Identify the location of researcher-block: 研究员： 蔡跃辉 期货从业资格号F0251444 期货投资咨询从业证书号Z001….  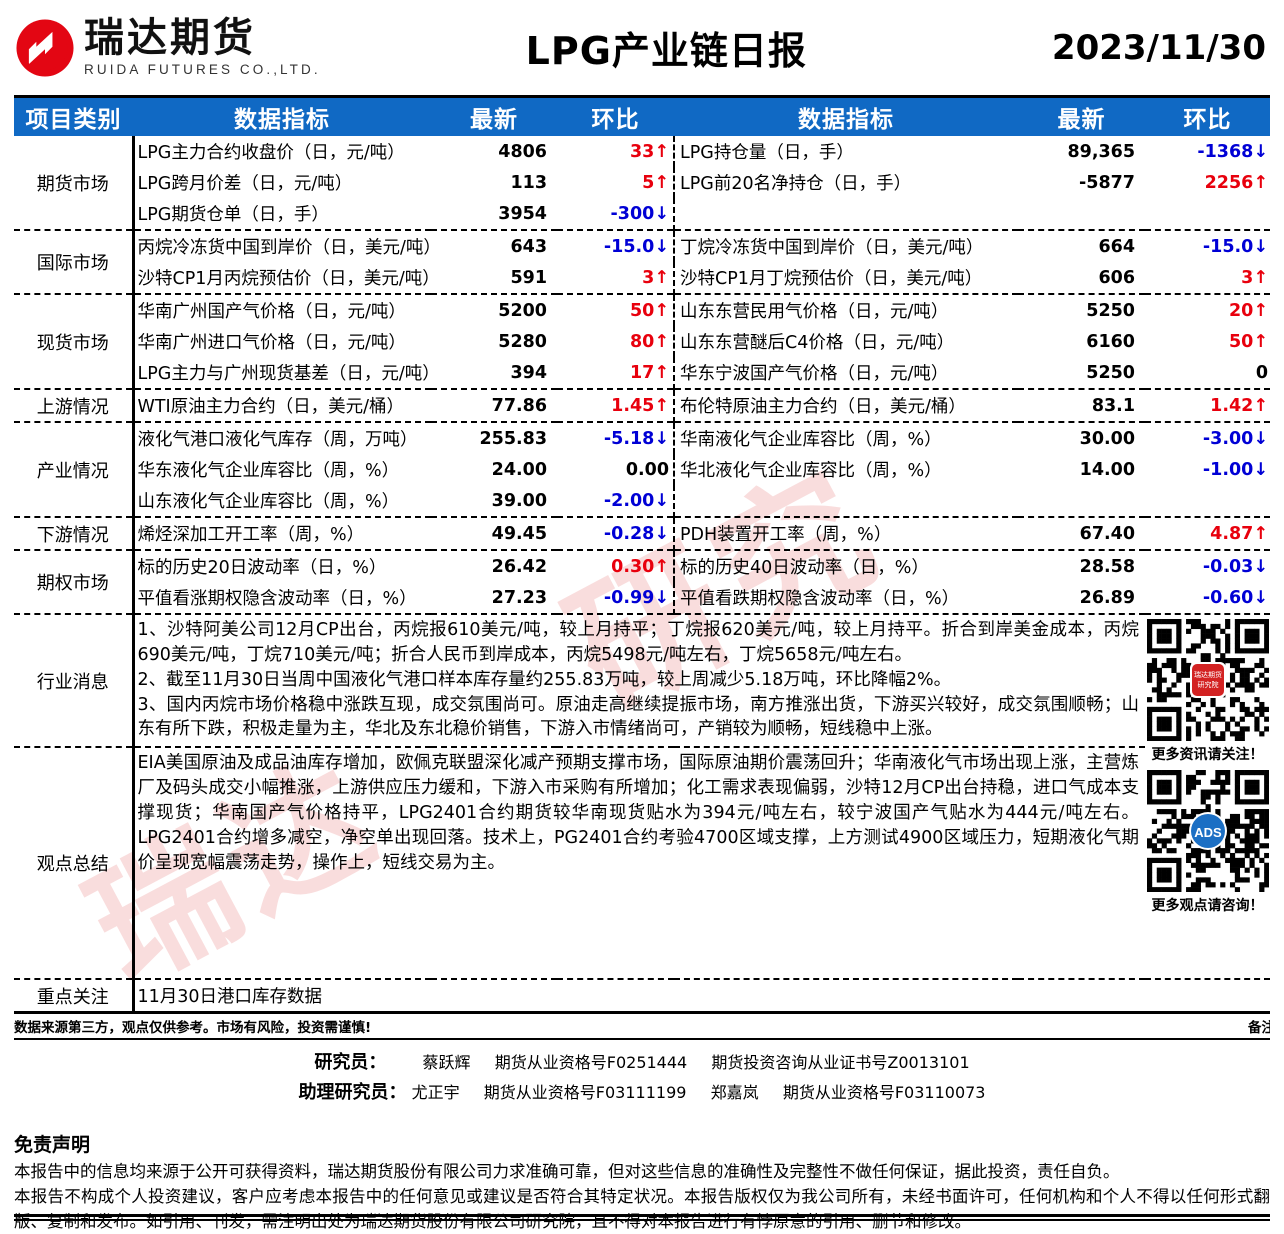
(642, 1076).